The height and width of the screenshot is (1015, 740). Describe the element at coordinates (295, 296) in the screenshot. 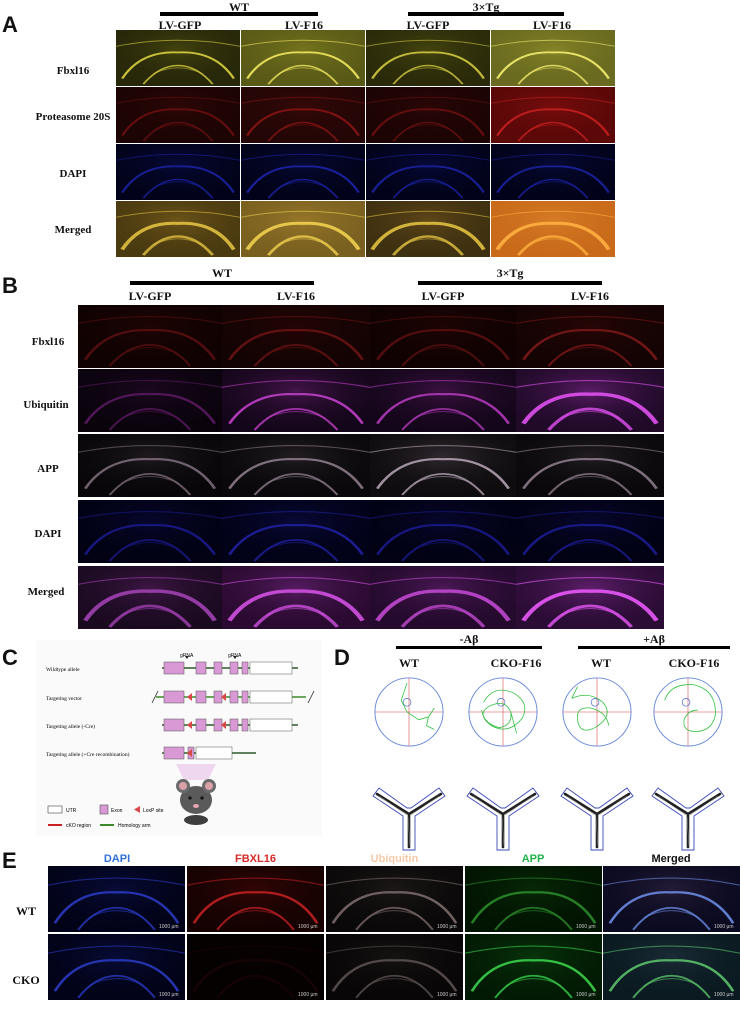

I see `panel-b-col-2: LV-F16` at that location.